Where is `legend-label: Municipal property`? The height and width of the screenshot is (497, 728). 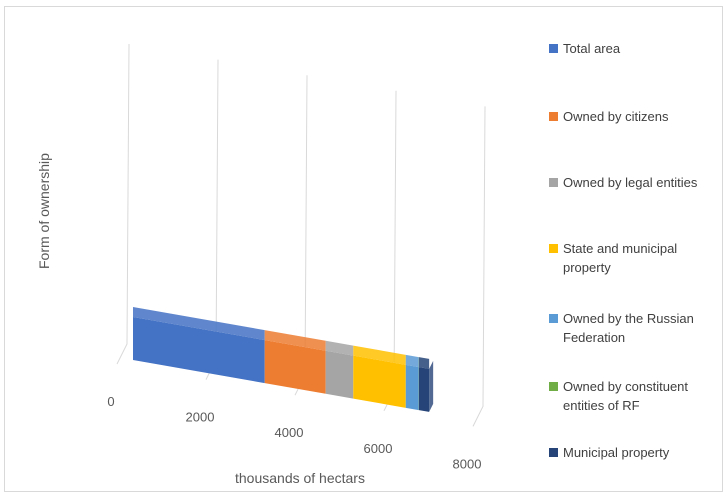 legend-label: Municipal property is located at coordinates (616, 452).